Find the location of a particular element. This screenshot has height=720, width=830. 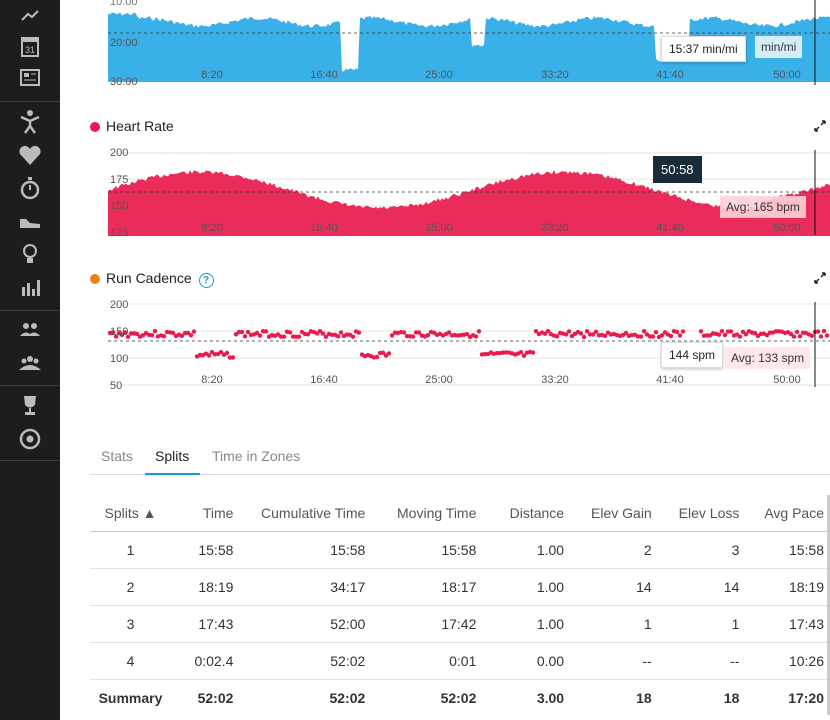

run-cadence-title-text: Run Cadence is located at coordinates (149, 278).